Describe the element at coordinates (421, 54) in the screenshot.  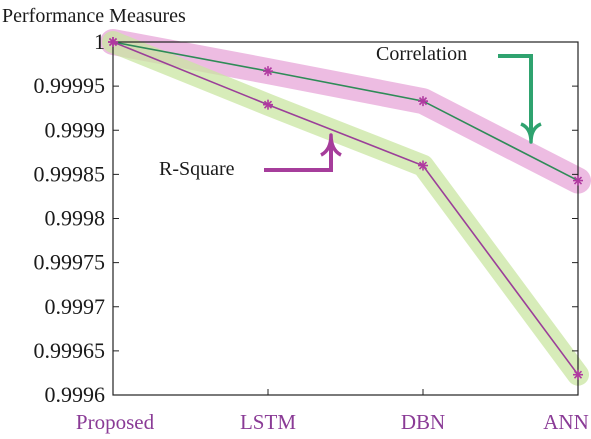
I see `correlation-annotation-label: Correlation` at that location.